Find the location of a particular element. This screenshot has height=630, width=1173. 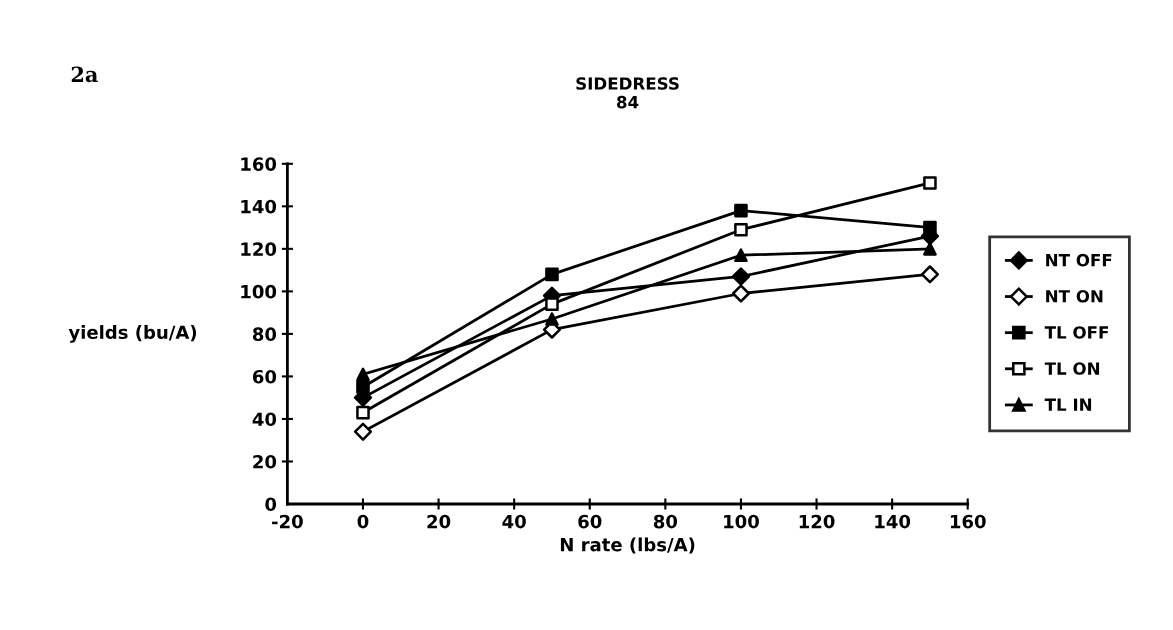

y-axis-title: yields (bu/A) is located at coordinates (132, 334).